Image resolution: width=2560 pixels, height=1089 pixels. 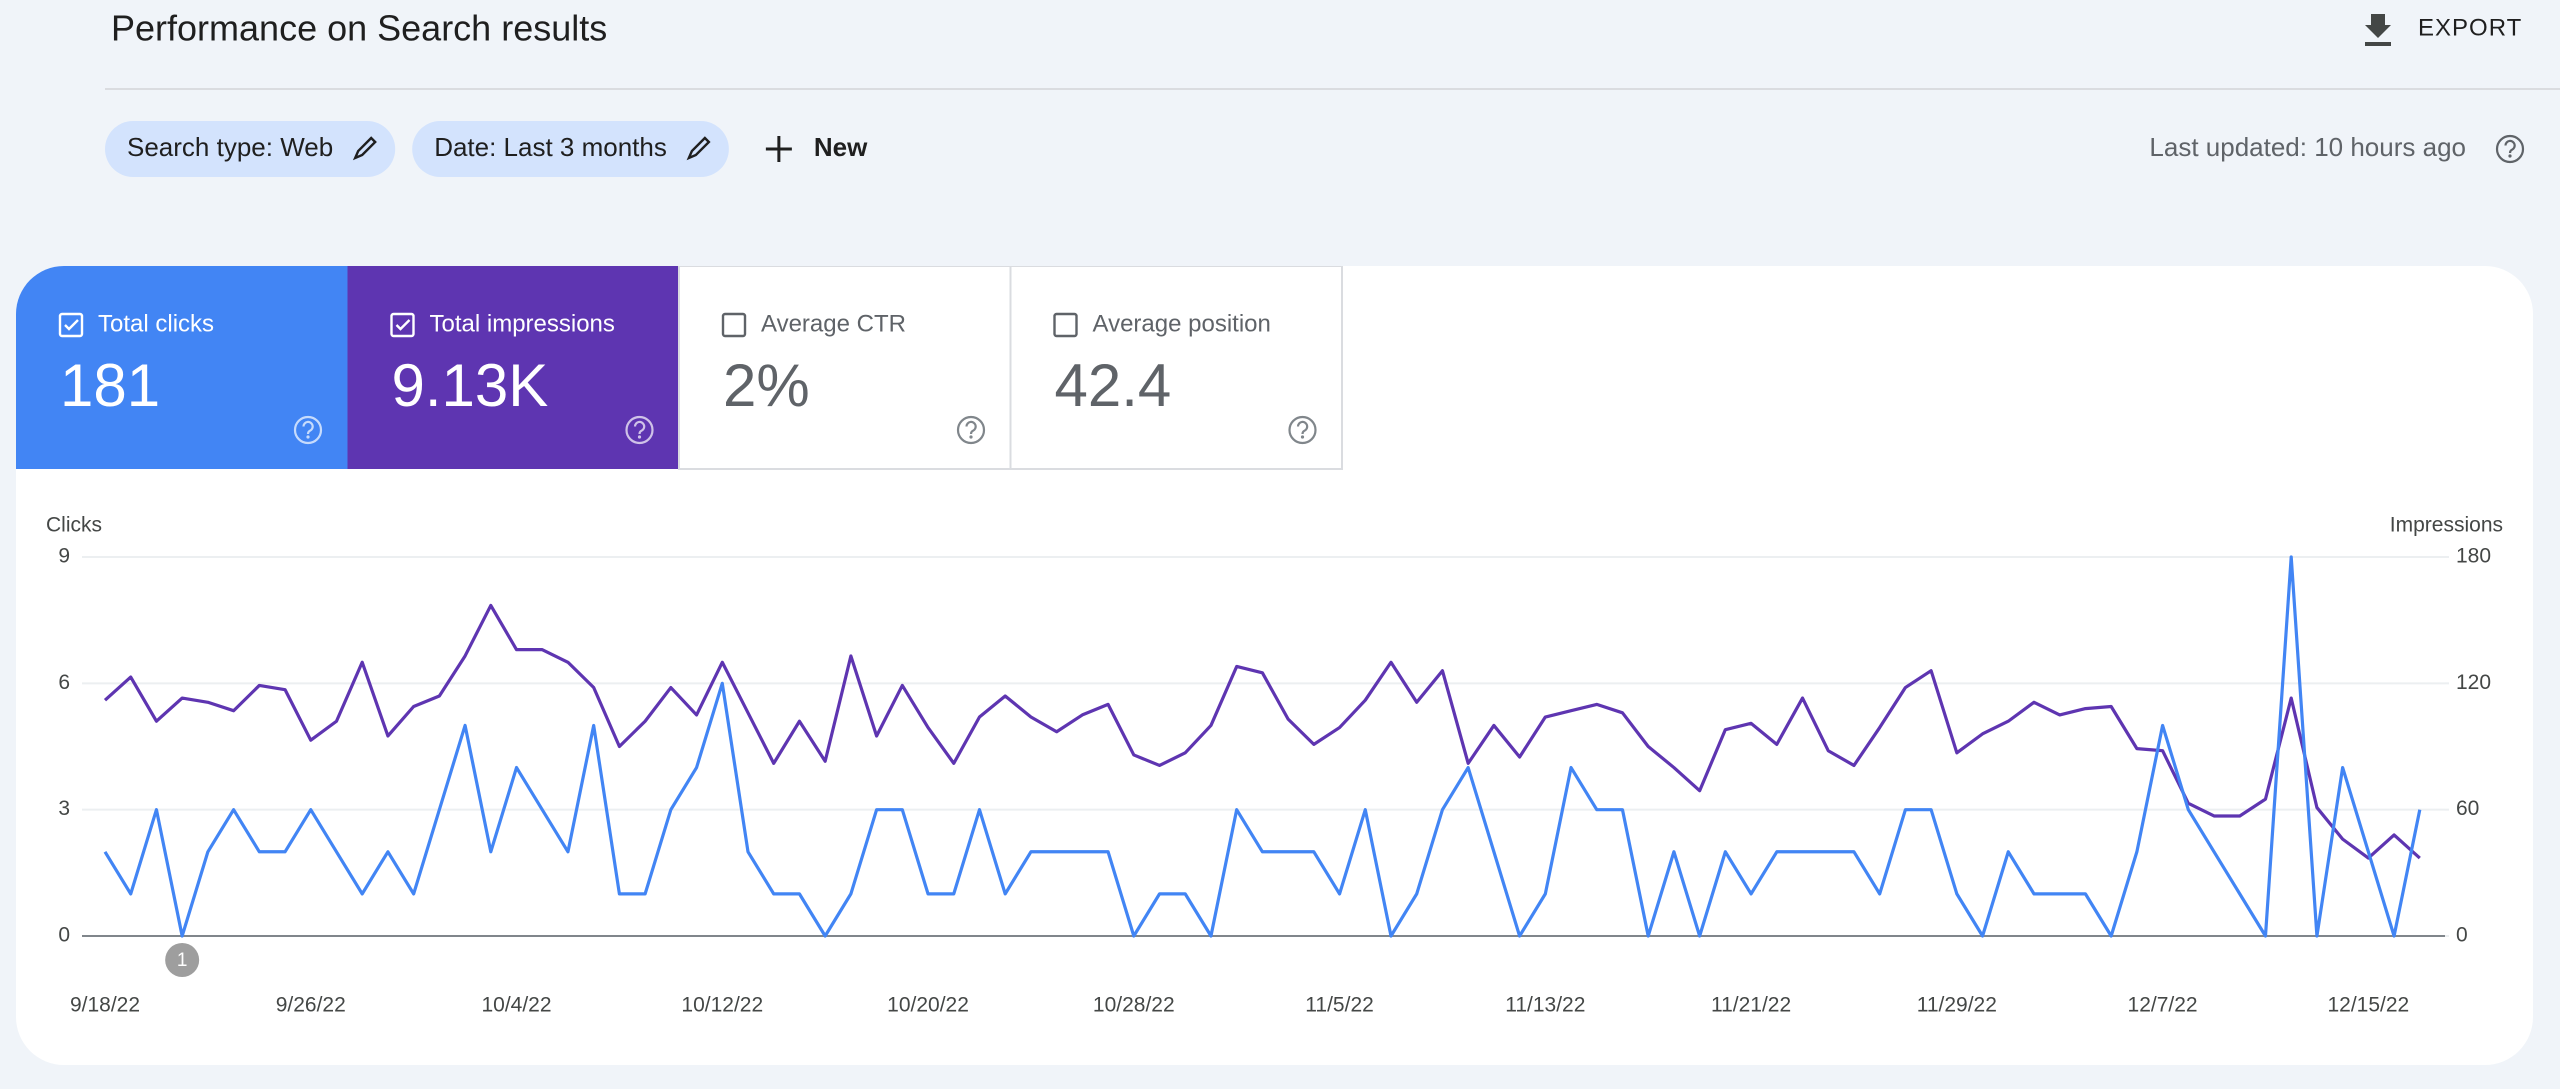 What do you see at coordinates (2467, 808) in the screenshot?
I see `y2-tick-label: 60` at bounding box center [2467, 808].